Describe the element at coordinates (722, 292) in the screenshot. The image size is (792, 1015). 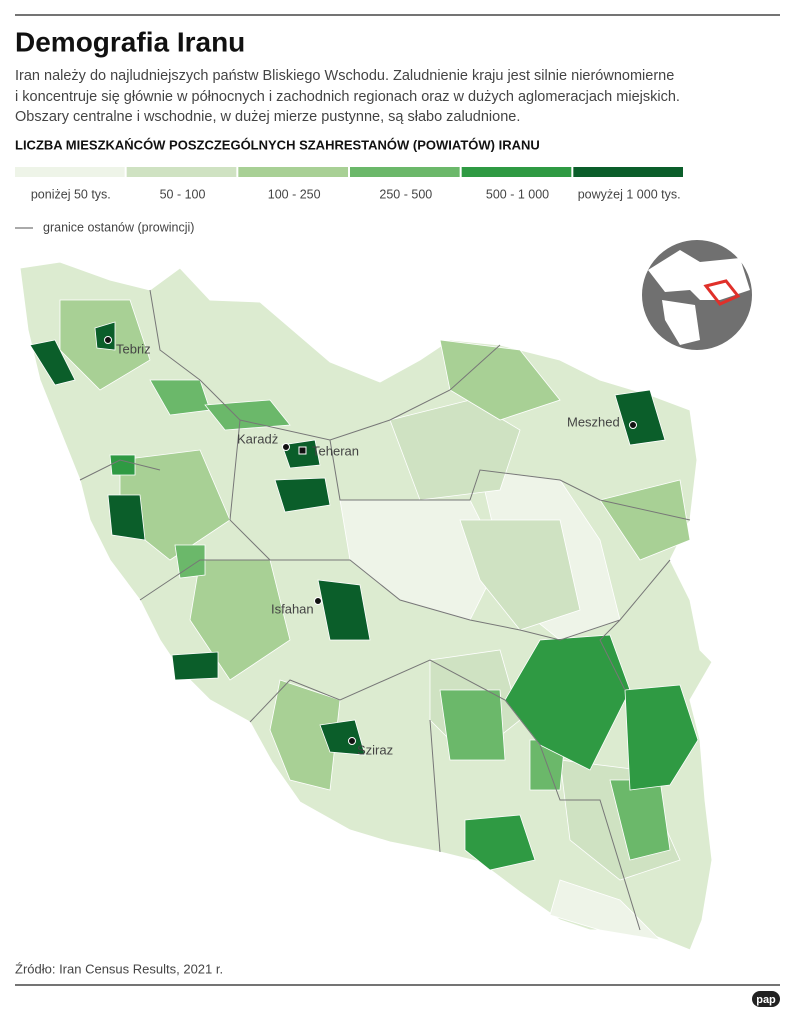
I see `globe-highlight` at that location.